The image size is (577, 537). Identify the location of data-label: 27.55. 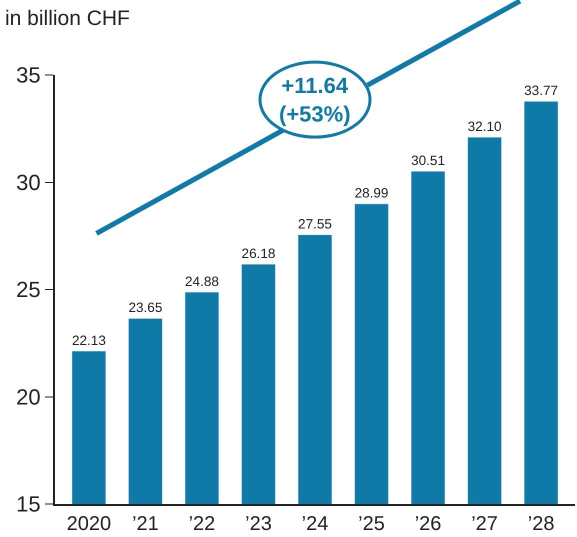
(315, 224).